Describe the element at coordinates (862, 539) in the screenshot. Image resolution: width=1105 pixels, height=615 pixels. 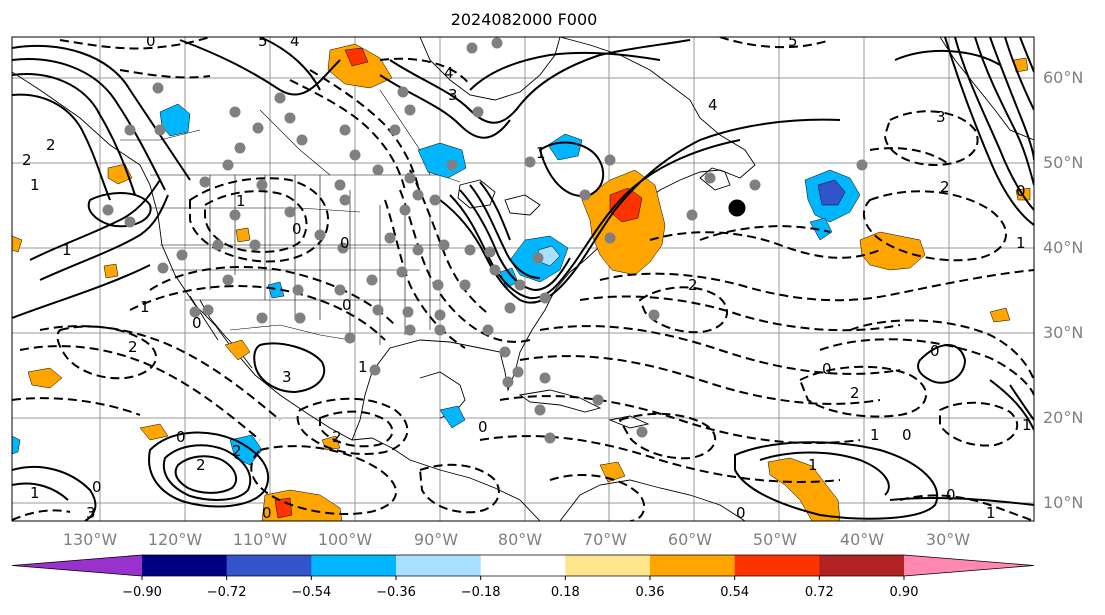
I see `lon-label: 40°W` at that location.